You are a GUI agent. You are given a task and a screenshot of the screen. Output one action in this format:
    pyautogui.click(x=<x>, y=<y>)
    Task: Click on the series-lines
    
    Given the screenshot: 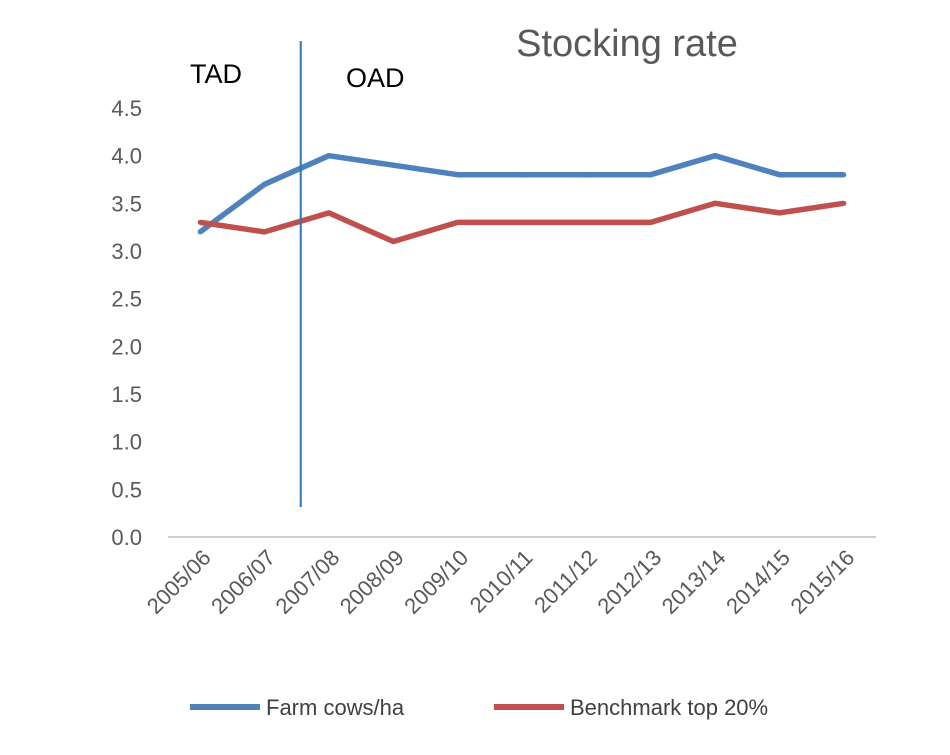 What is the action you would take?
    pyautogui.click(x=522, y=198)
    